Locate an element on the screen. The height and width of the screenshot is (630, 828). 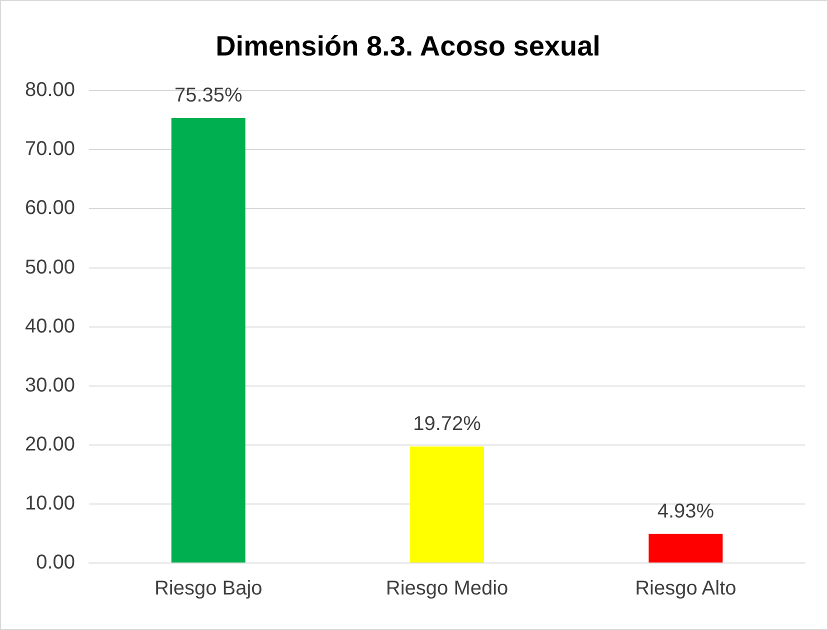
x-tick-label: Riesgo Medio is located at coordinates (447, 589).